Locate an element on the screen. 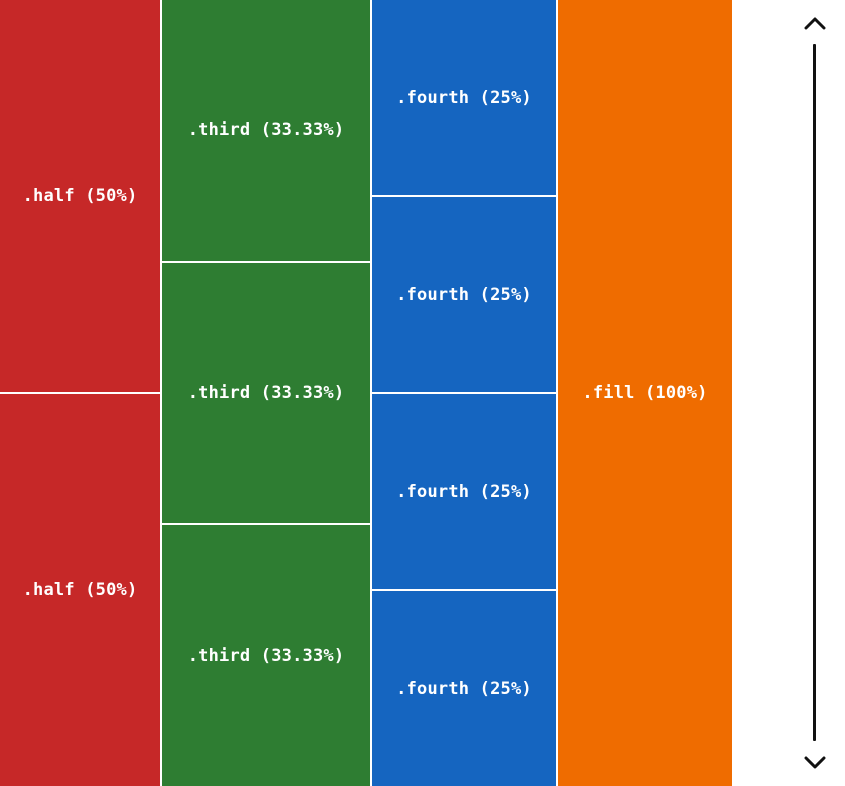  vertical-scrollbar is located at coordinates (815, 393).